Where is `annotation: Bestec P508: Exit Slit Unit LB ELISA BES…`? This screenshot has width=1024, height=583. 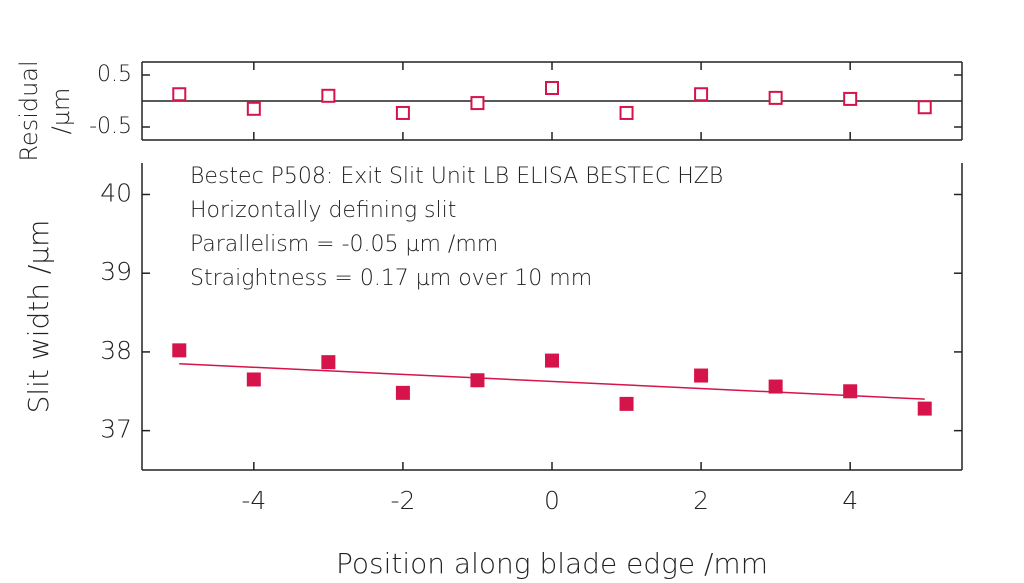 annotation: Bestec P508: Exit Slit Unit LB ELISA BES… is located at coordinates (456, 176).